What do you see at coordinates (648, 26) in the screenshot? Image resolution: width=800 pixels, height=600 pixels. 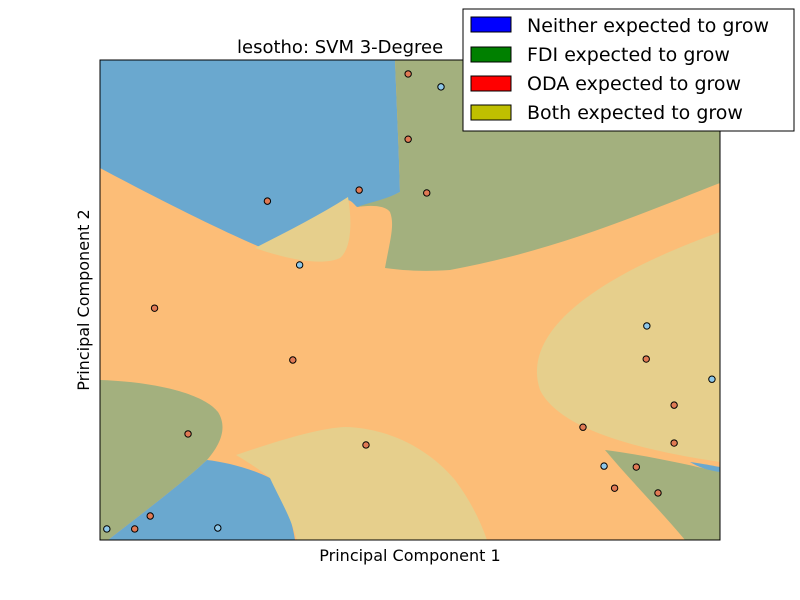 I see `legend-label-neither: Neither expected to grow` at bounding box center [648, 26].